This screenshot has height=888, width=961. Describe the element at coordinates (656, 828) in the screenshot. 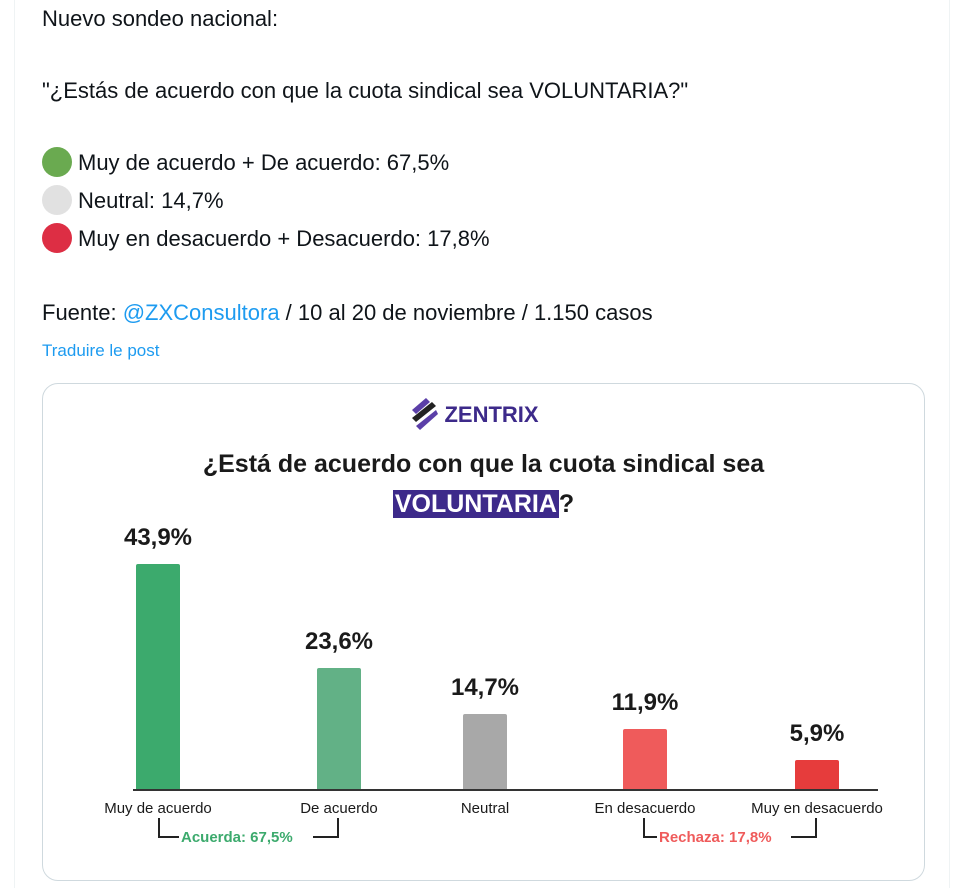

I see `reject-bracket-left` at that location.